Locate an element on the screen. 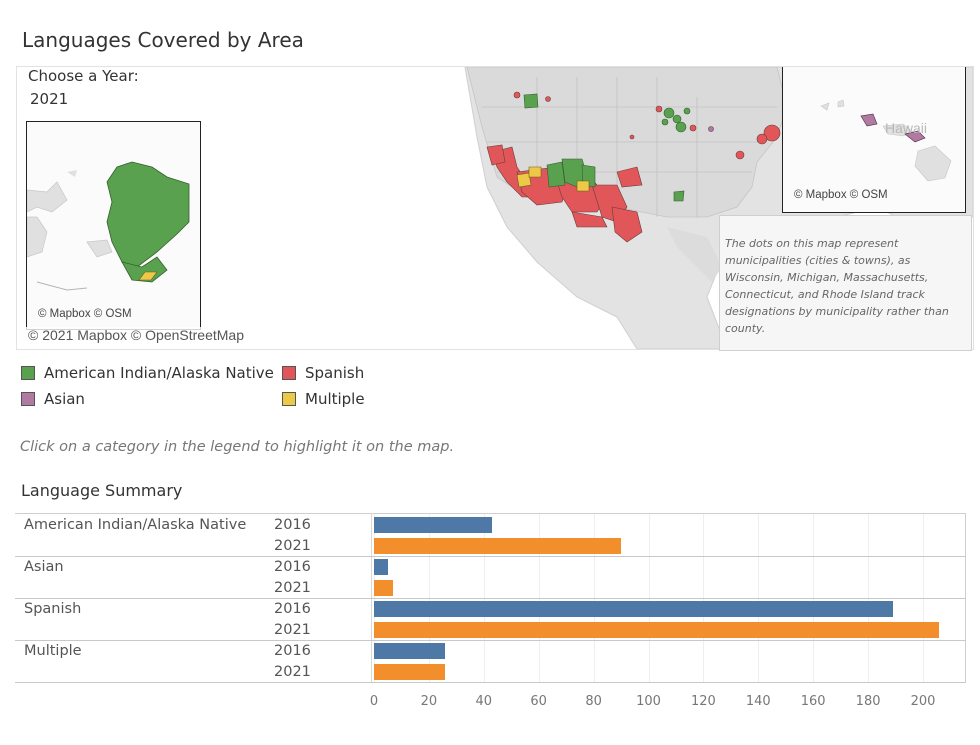 This screenshot has height=745, width=980. gulf-coast is located at coordinates (694, 254).